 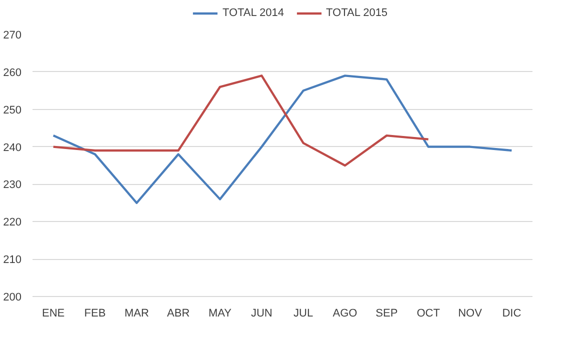 What do you see at coordinates (345, 314) in the screenshot?
I see `x-tick-label: AGO` at bounding box center [345, 314].